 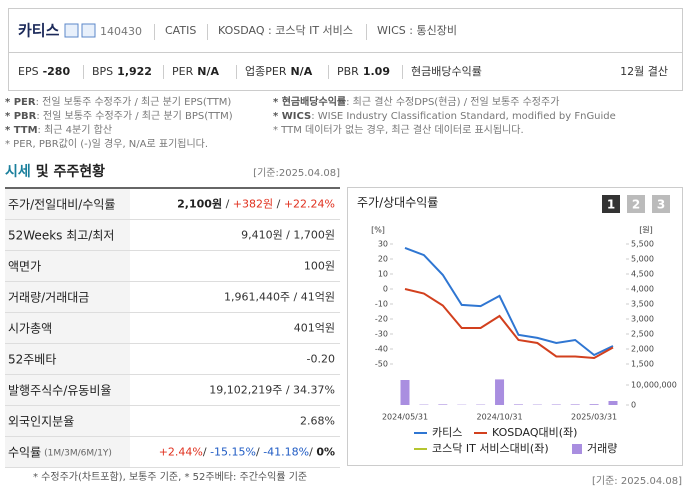 What do you see at coordinates (637, 481) in the screenshot?
I see `chart-basis: [기준: 2025.04.08]` at bounding box center [637, 481].